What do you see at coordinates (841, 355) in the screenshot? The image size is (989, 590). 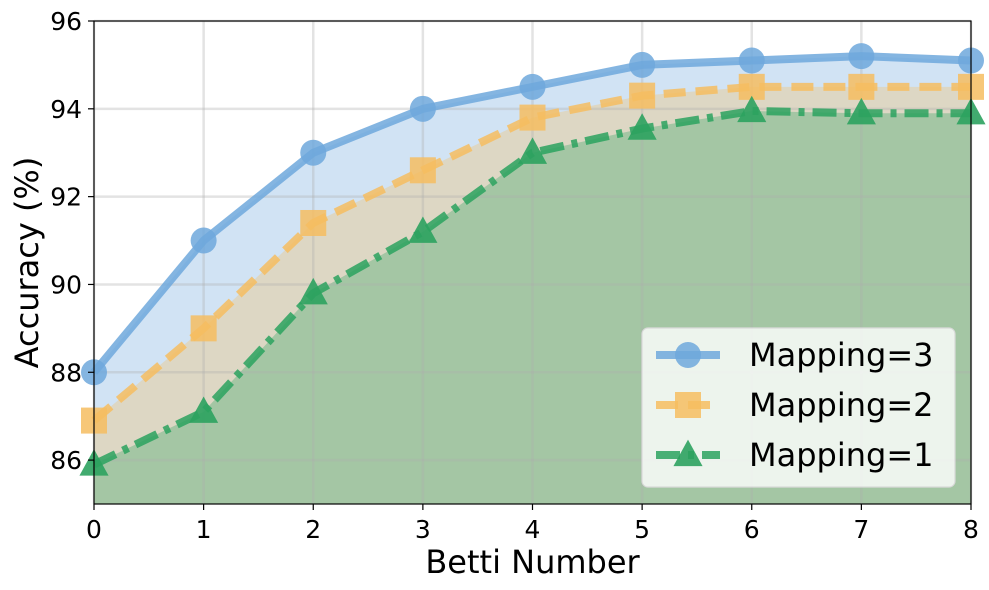 I see `legend-label: Mapping=3` at bounding box center [841, 355].